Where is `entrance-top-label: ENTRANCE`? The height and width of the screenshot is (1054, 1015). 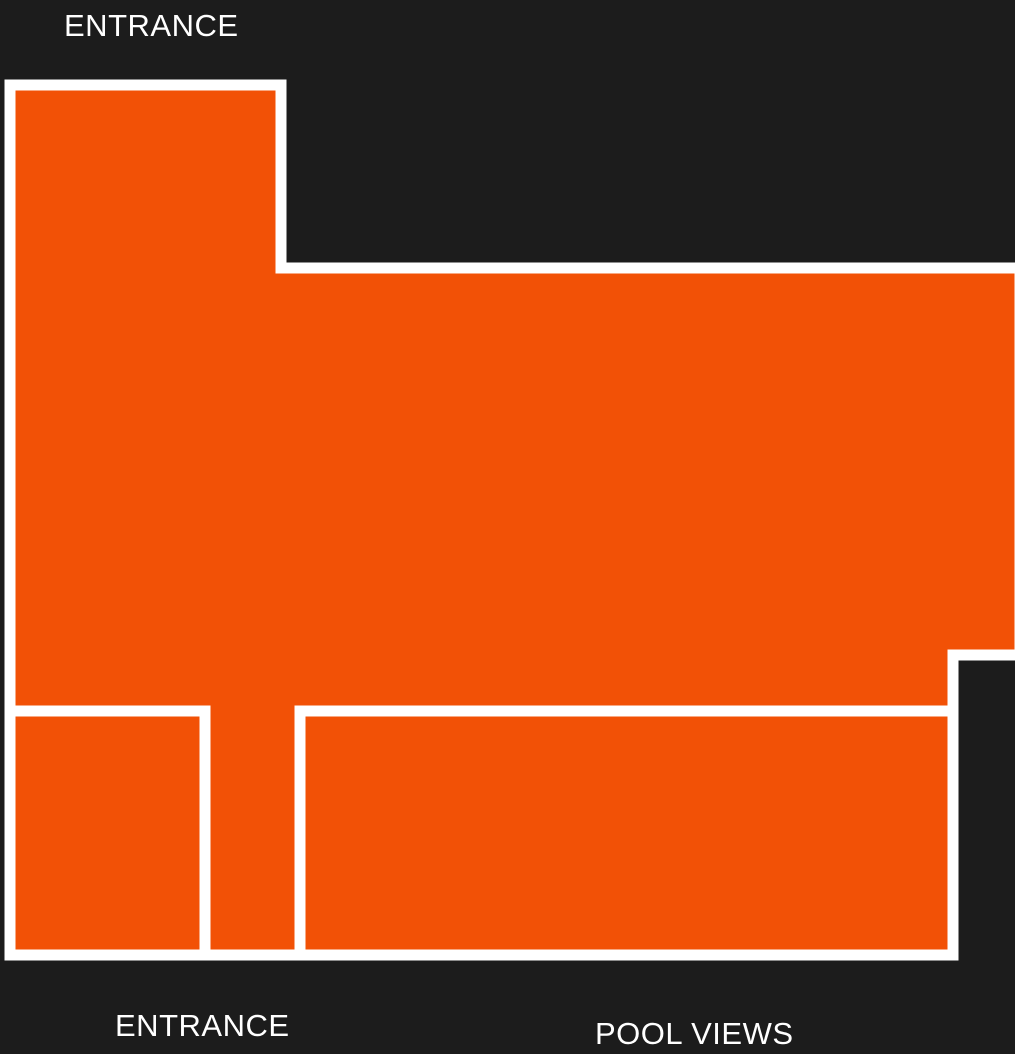
entrance-top-label: ENTRANCE is located at coordinates (151, 25).